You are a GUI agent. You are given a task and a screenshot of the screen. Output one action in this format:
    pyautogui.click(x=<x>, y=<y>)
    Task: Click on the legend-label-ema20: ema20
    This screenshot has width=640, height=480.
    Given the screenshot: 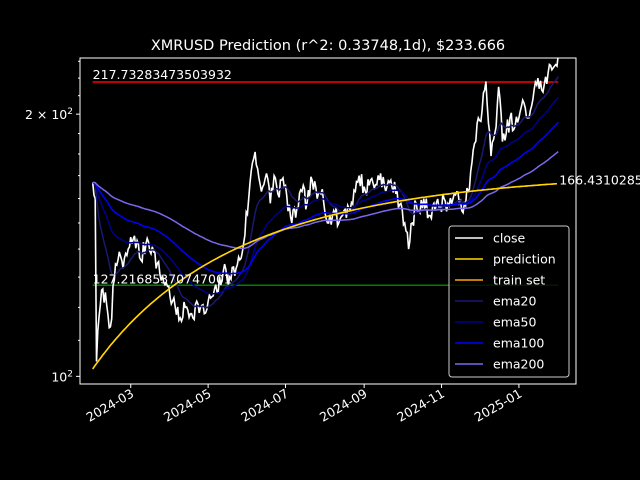 What is the action you would take?
    pyautogui.click(x=514, y=301)
    